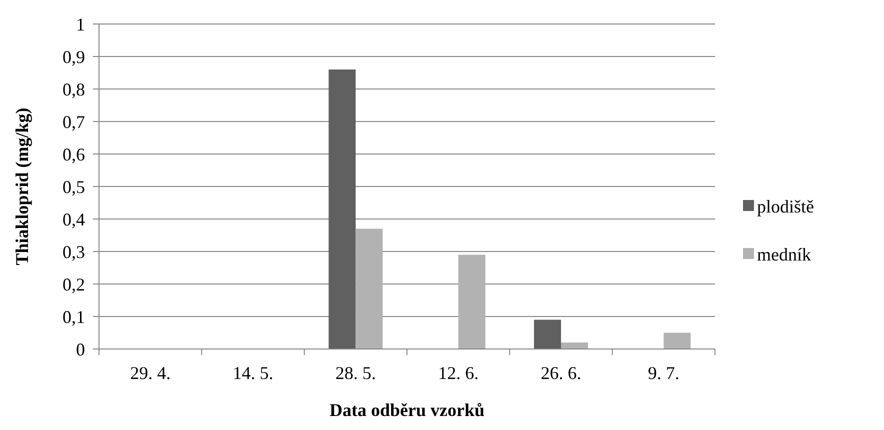 This screenshot has height=430, width=884. Describe the element at coordinates (73, 56) in the screenshot. I see `y-tick-label: 0,9` at that location.